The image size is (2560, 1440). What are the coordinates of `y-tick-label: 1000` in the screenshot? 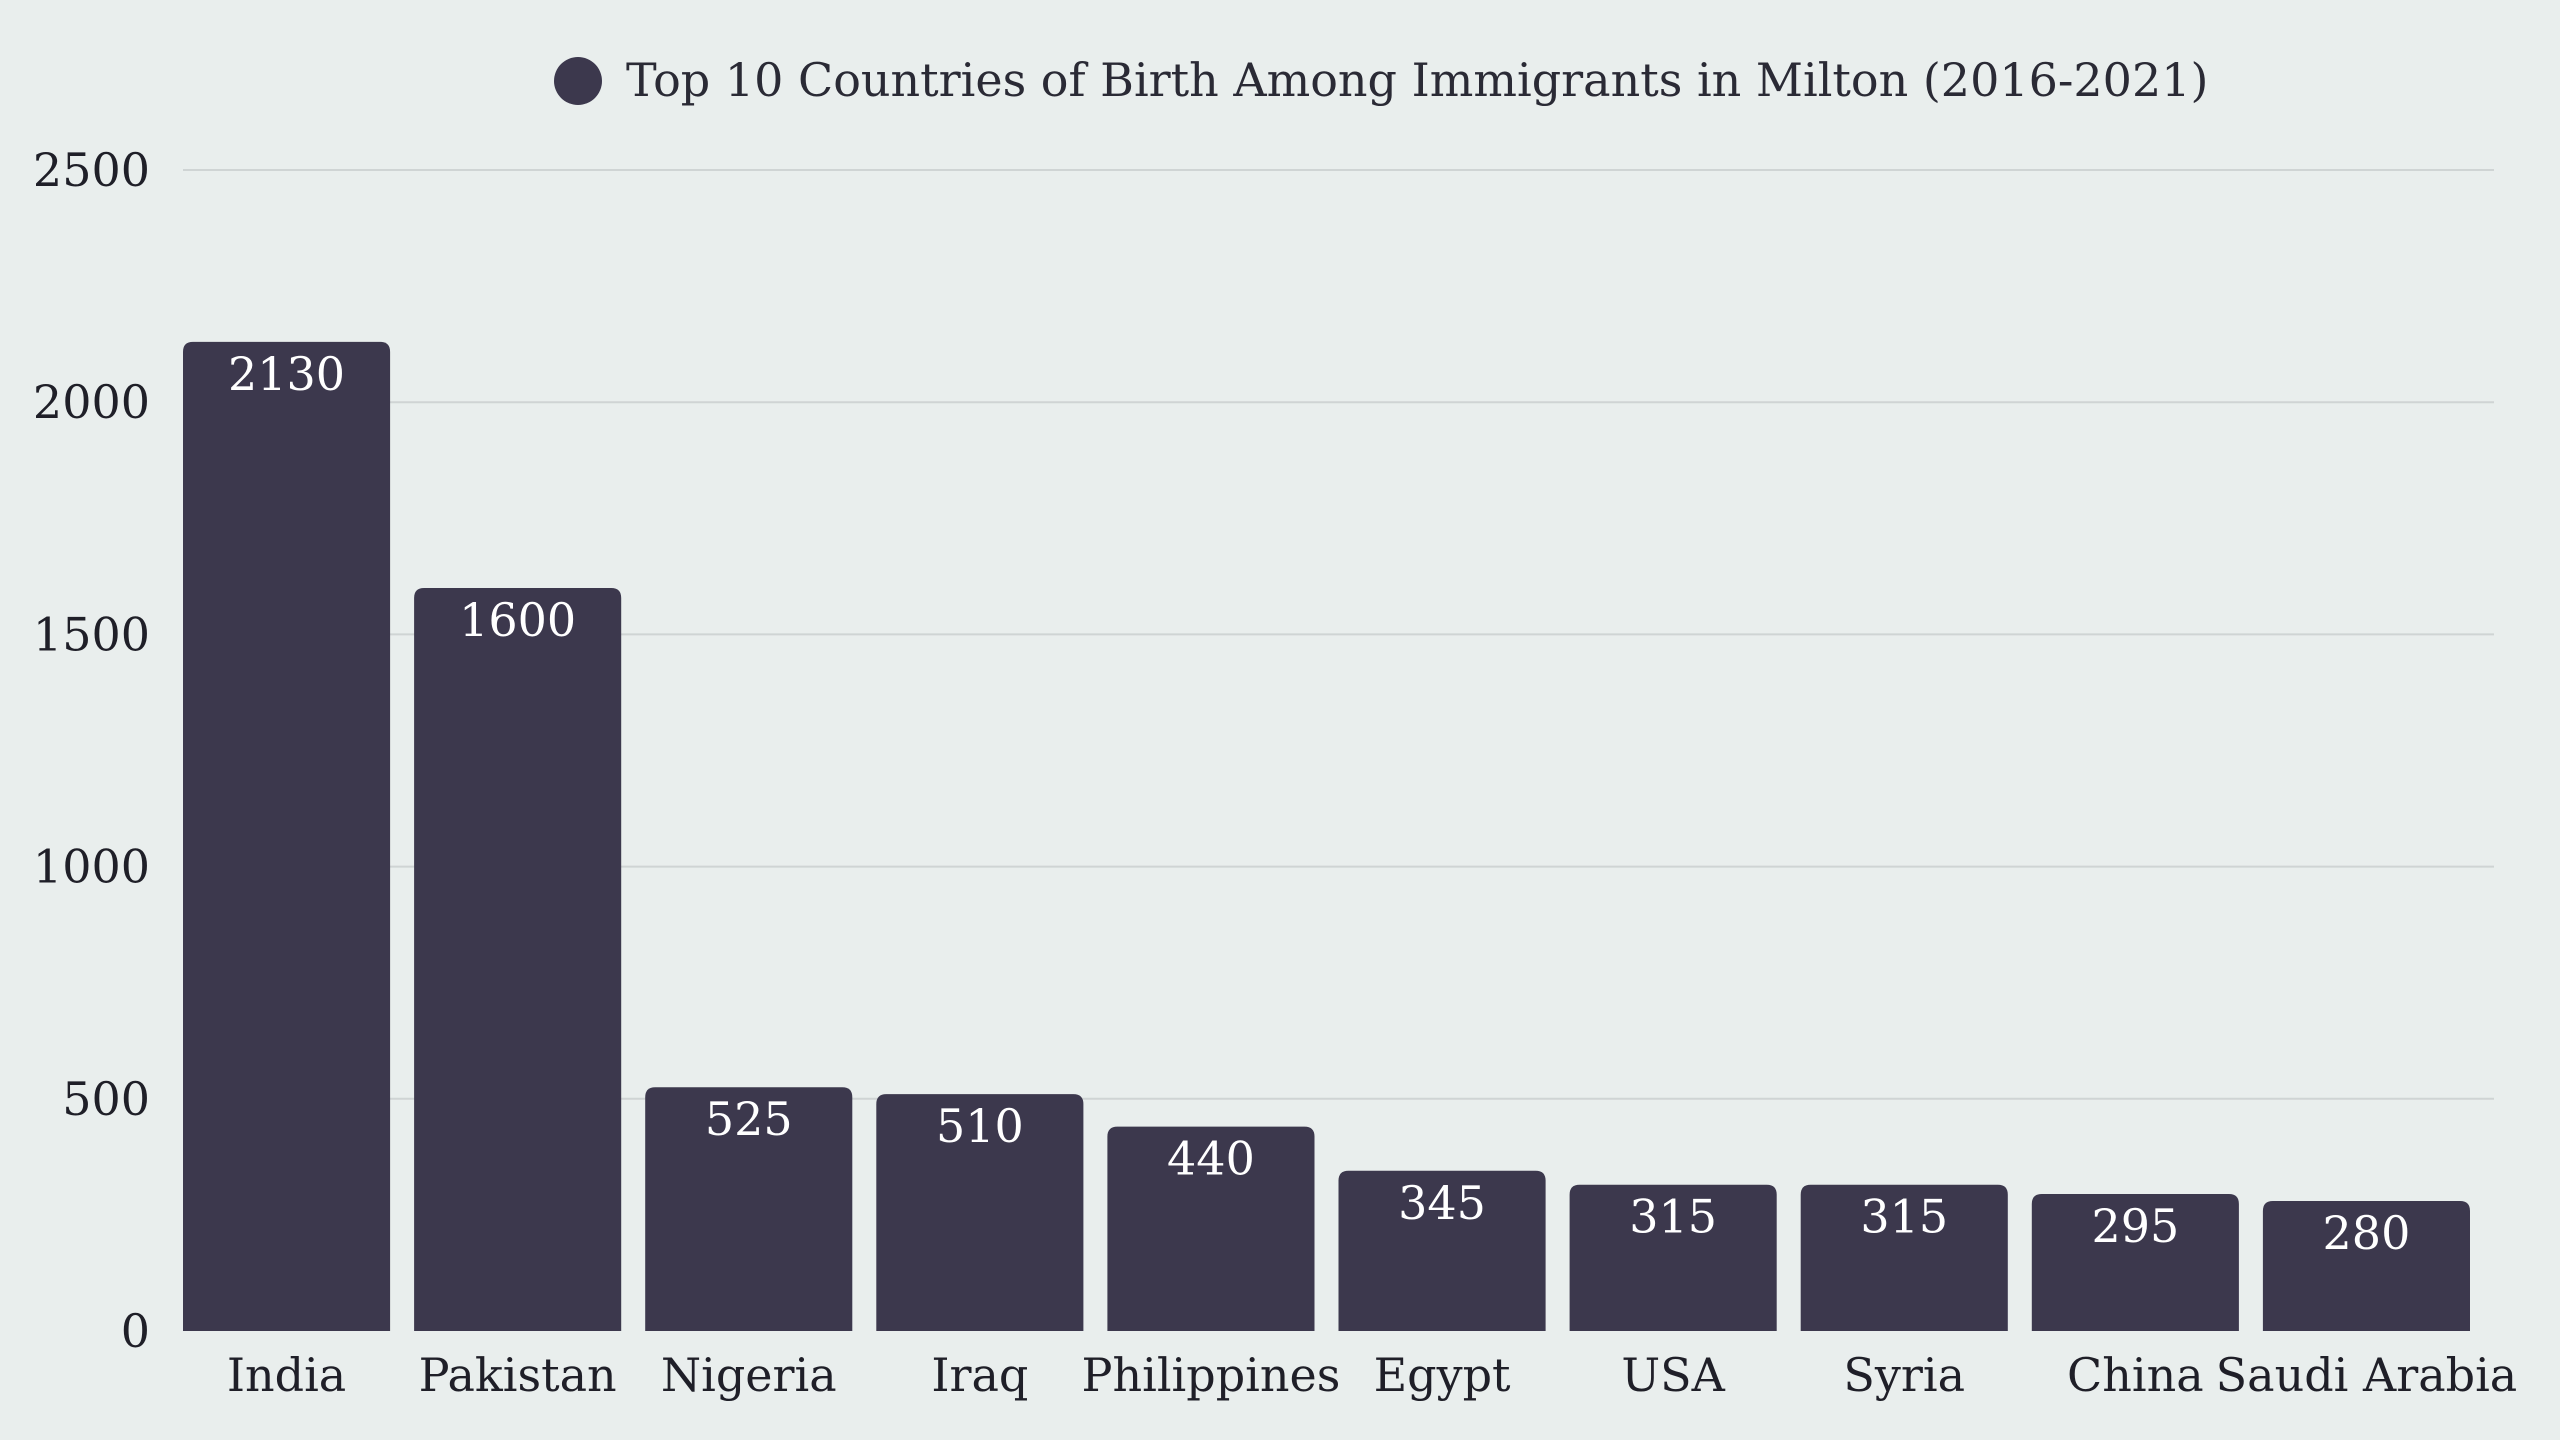 It's located at (91, 867).